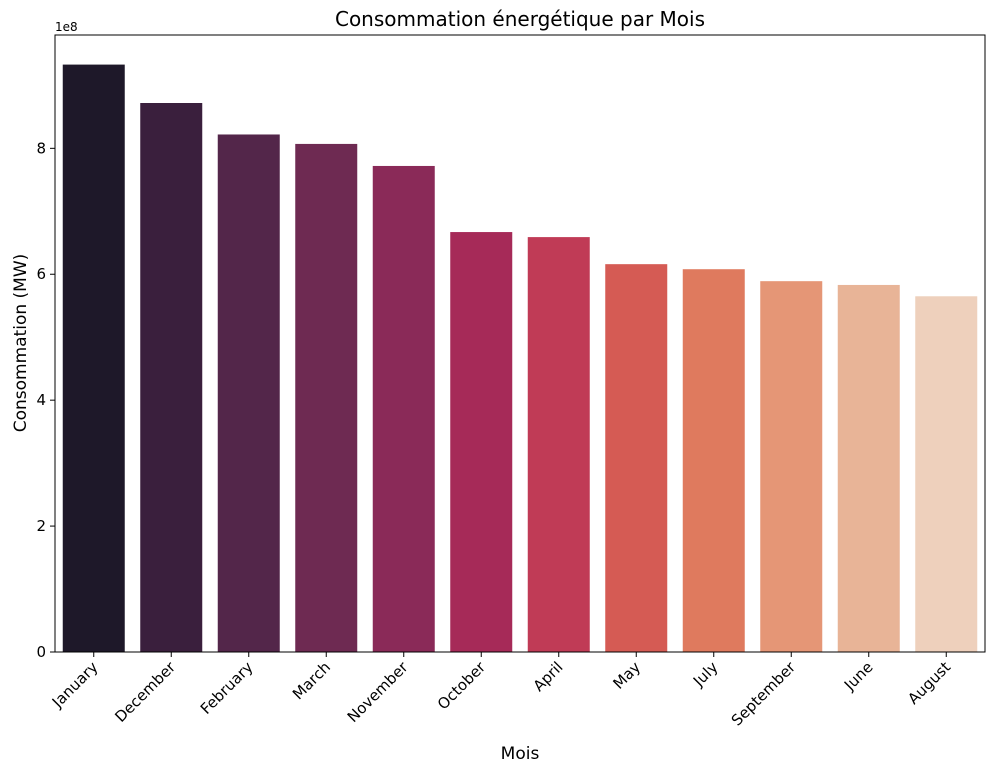 This screenshot has height=773, width=994. Describe the element at coordinates (326, 398) in the screenshot. I see `bar-march` at that location.